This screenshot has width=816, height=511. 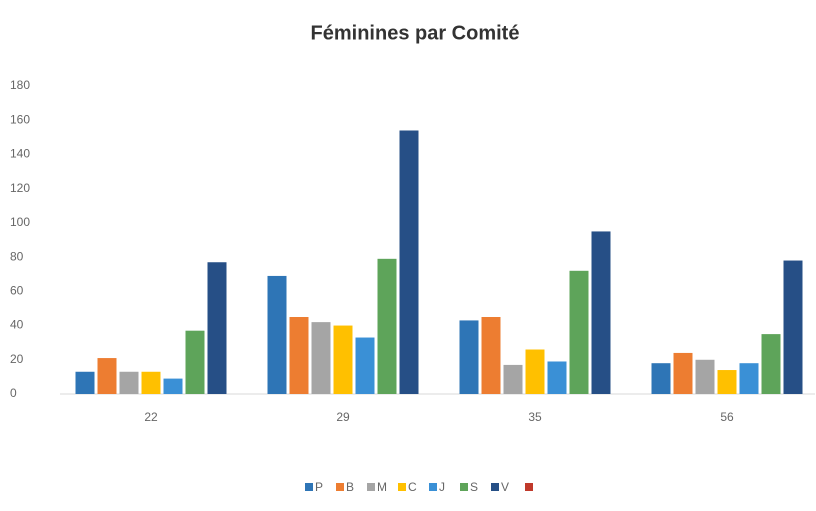 I want to click on y-tick-label: 60, so click(x=17, y=291).